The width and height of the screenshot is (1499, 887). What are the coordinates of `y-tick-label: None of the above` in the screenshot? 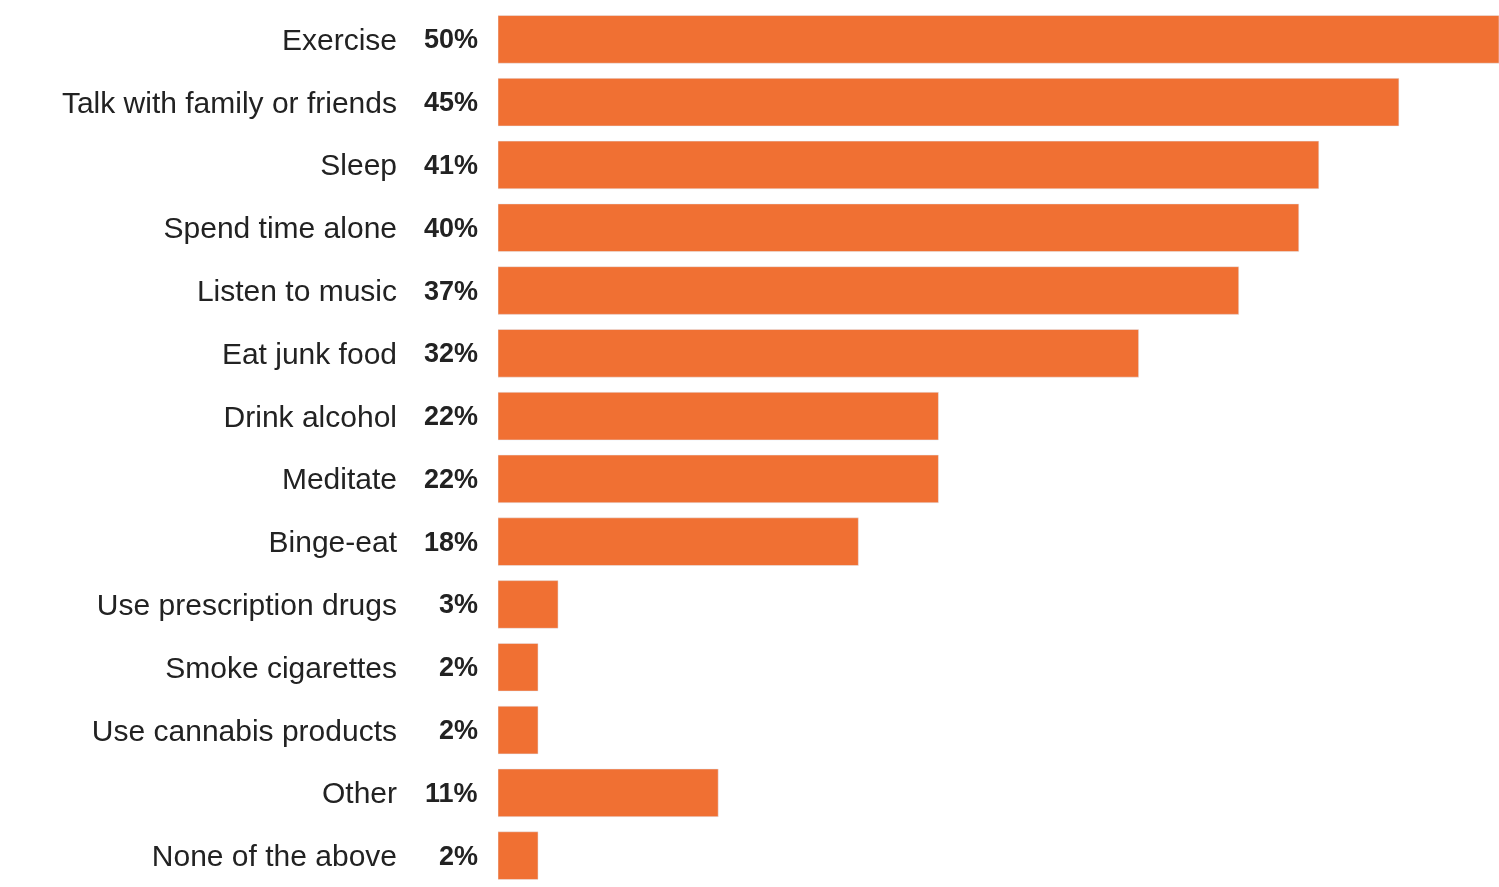 It's located at (274, 856).